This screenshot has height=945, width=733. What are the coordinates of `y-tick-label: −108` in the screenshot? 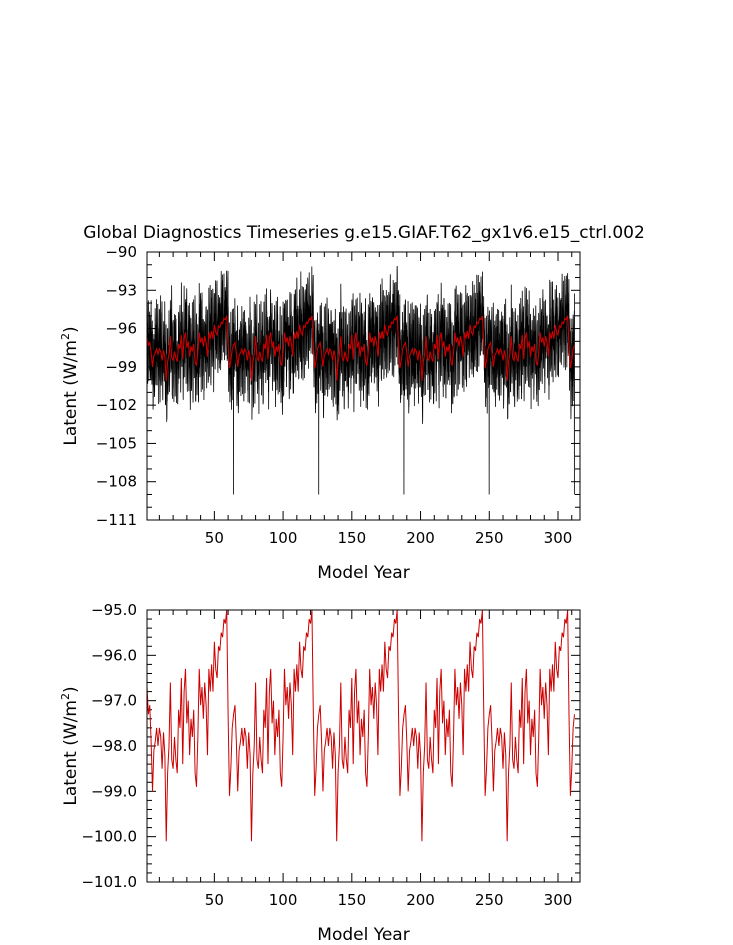 It's located at (116, 482).